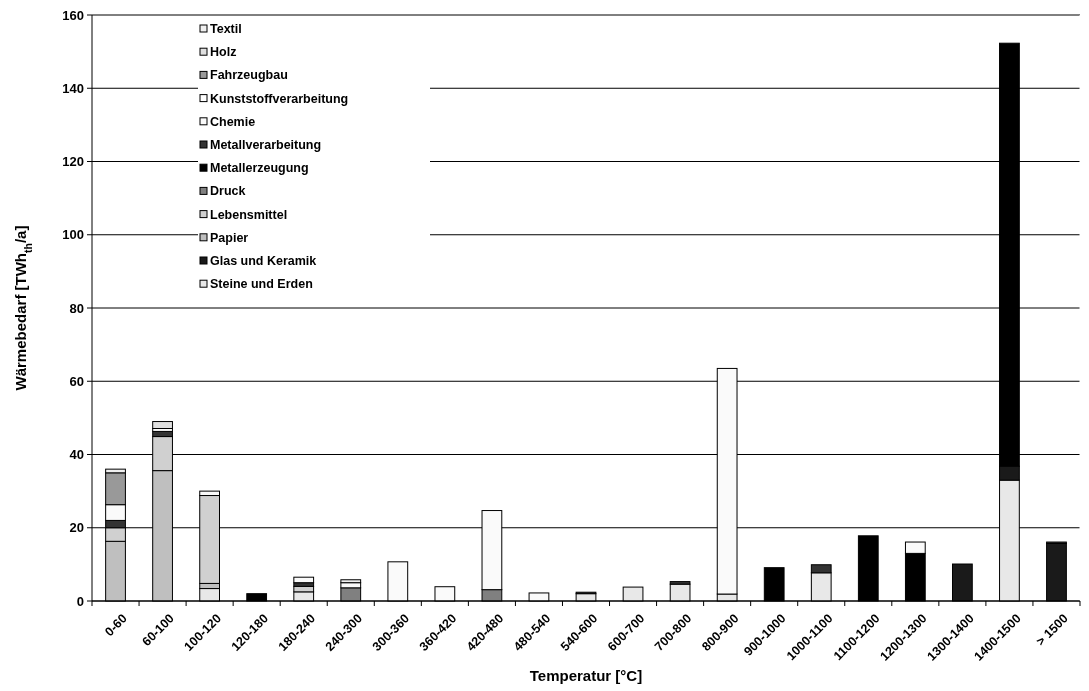 The height and width of the screenshot is (691, 1089). I want to click on y-tick-label: 60, so click(76, 381).